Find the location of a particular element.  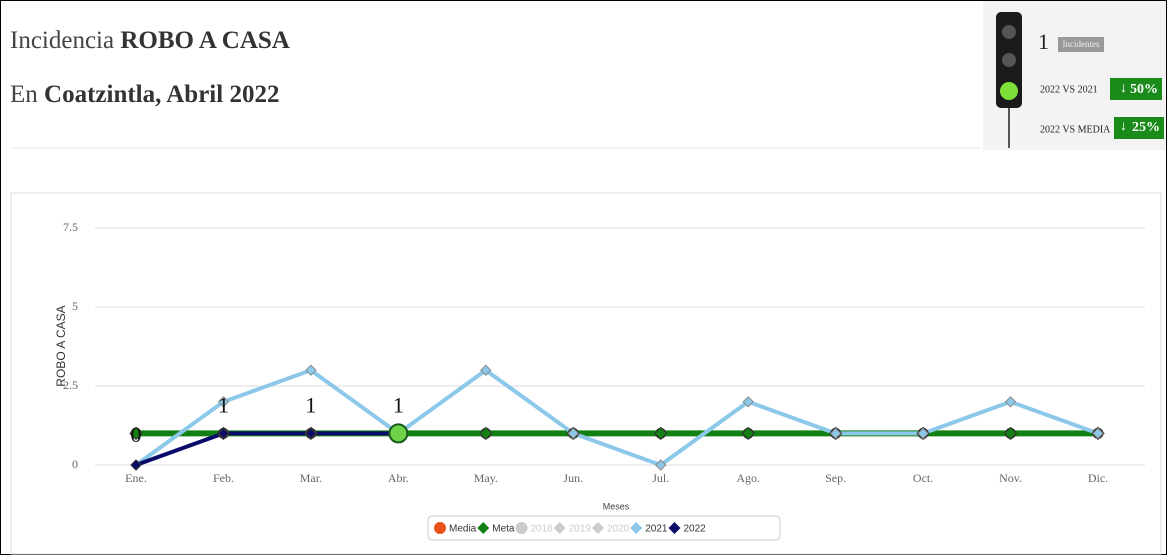

legend-label: 2021 is located at coordinates (656, 529).